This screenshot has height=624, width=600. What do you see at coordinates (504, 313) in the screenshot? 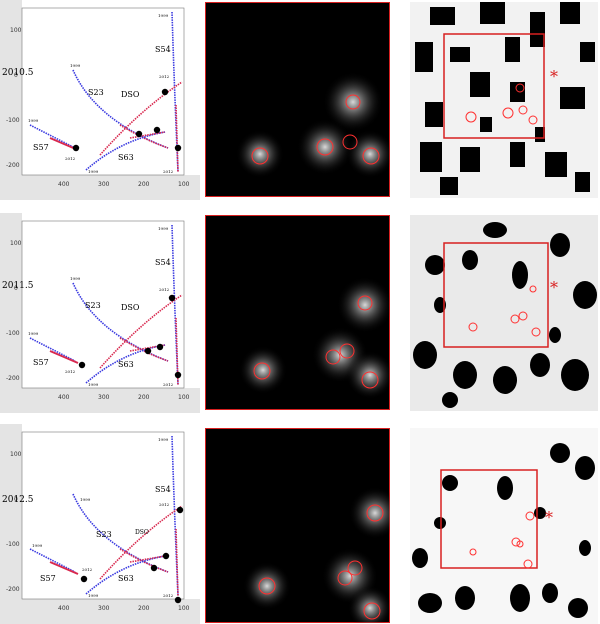
I see `deconvolved-image-2011: *` at bounding box center [504, 313].